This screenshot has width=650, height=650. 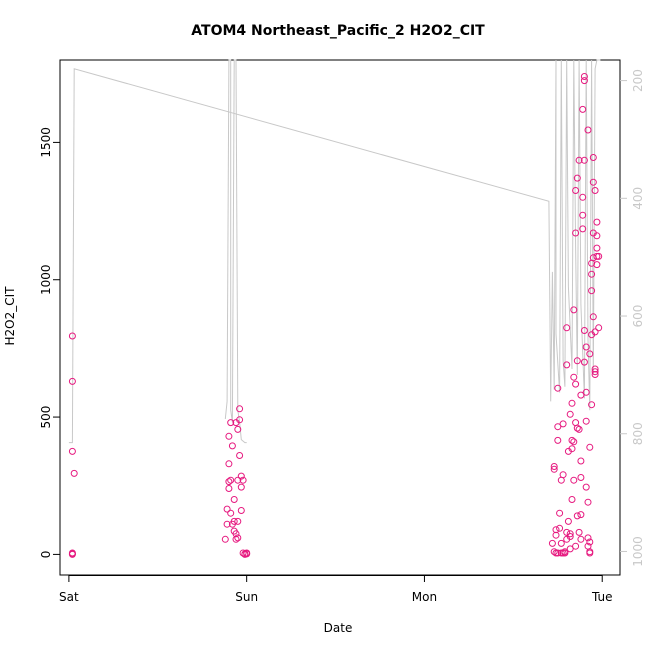 I want to click on x-tick-label: Mon, so click(x=424, y=597).